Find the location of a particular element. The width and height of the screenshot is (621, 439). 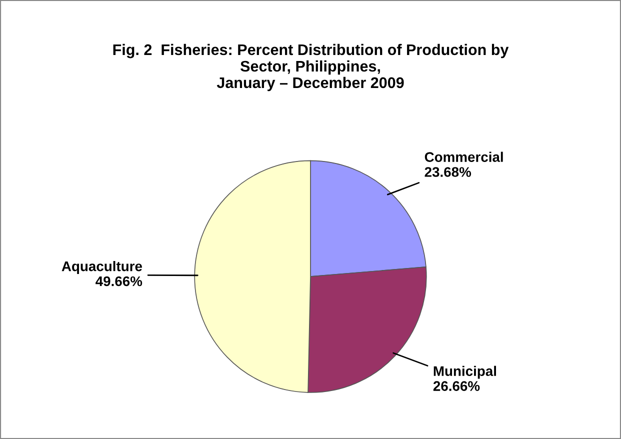

data-label: 49.66% is located at coordinates (119, 281).